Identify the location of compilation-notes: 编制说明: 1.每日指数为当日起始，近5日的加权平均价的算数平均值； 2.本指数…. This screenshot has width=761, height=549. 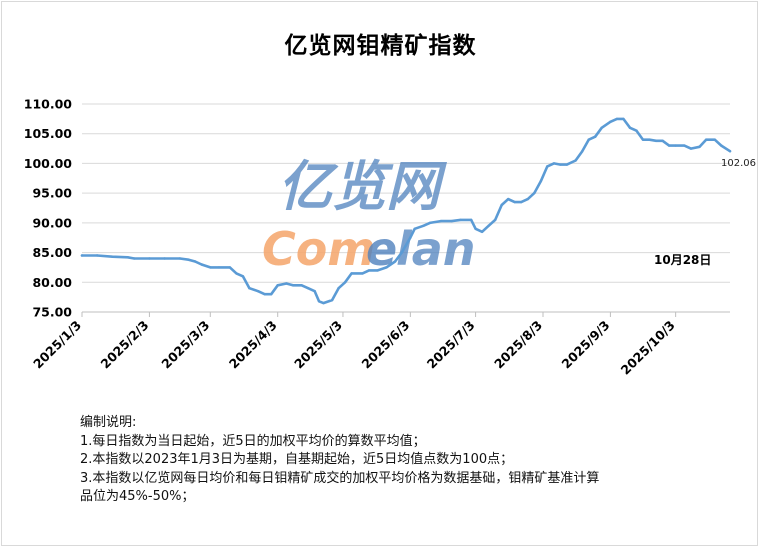
(339, 460).